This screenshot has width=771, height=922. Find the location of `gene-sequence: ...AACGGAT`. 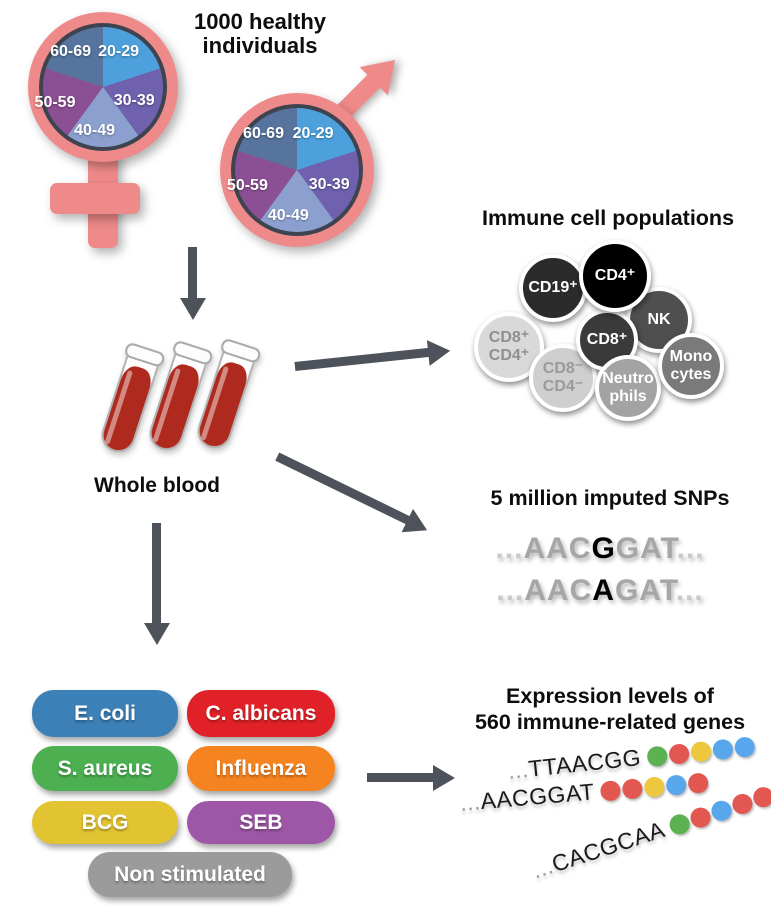

gene-sequence: ...AACGGAT is located at coordinates (527, 797).